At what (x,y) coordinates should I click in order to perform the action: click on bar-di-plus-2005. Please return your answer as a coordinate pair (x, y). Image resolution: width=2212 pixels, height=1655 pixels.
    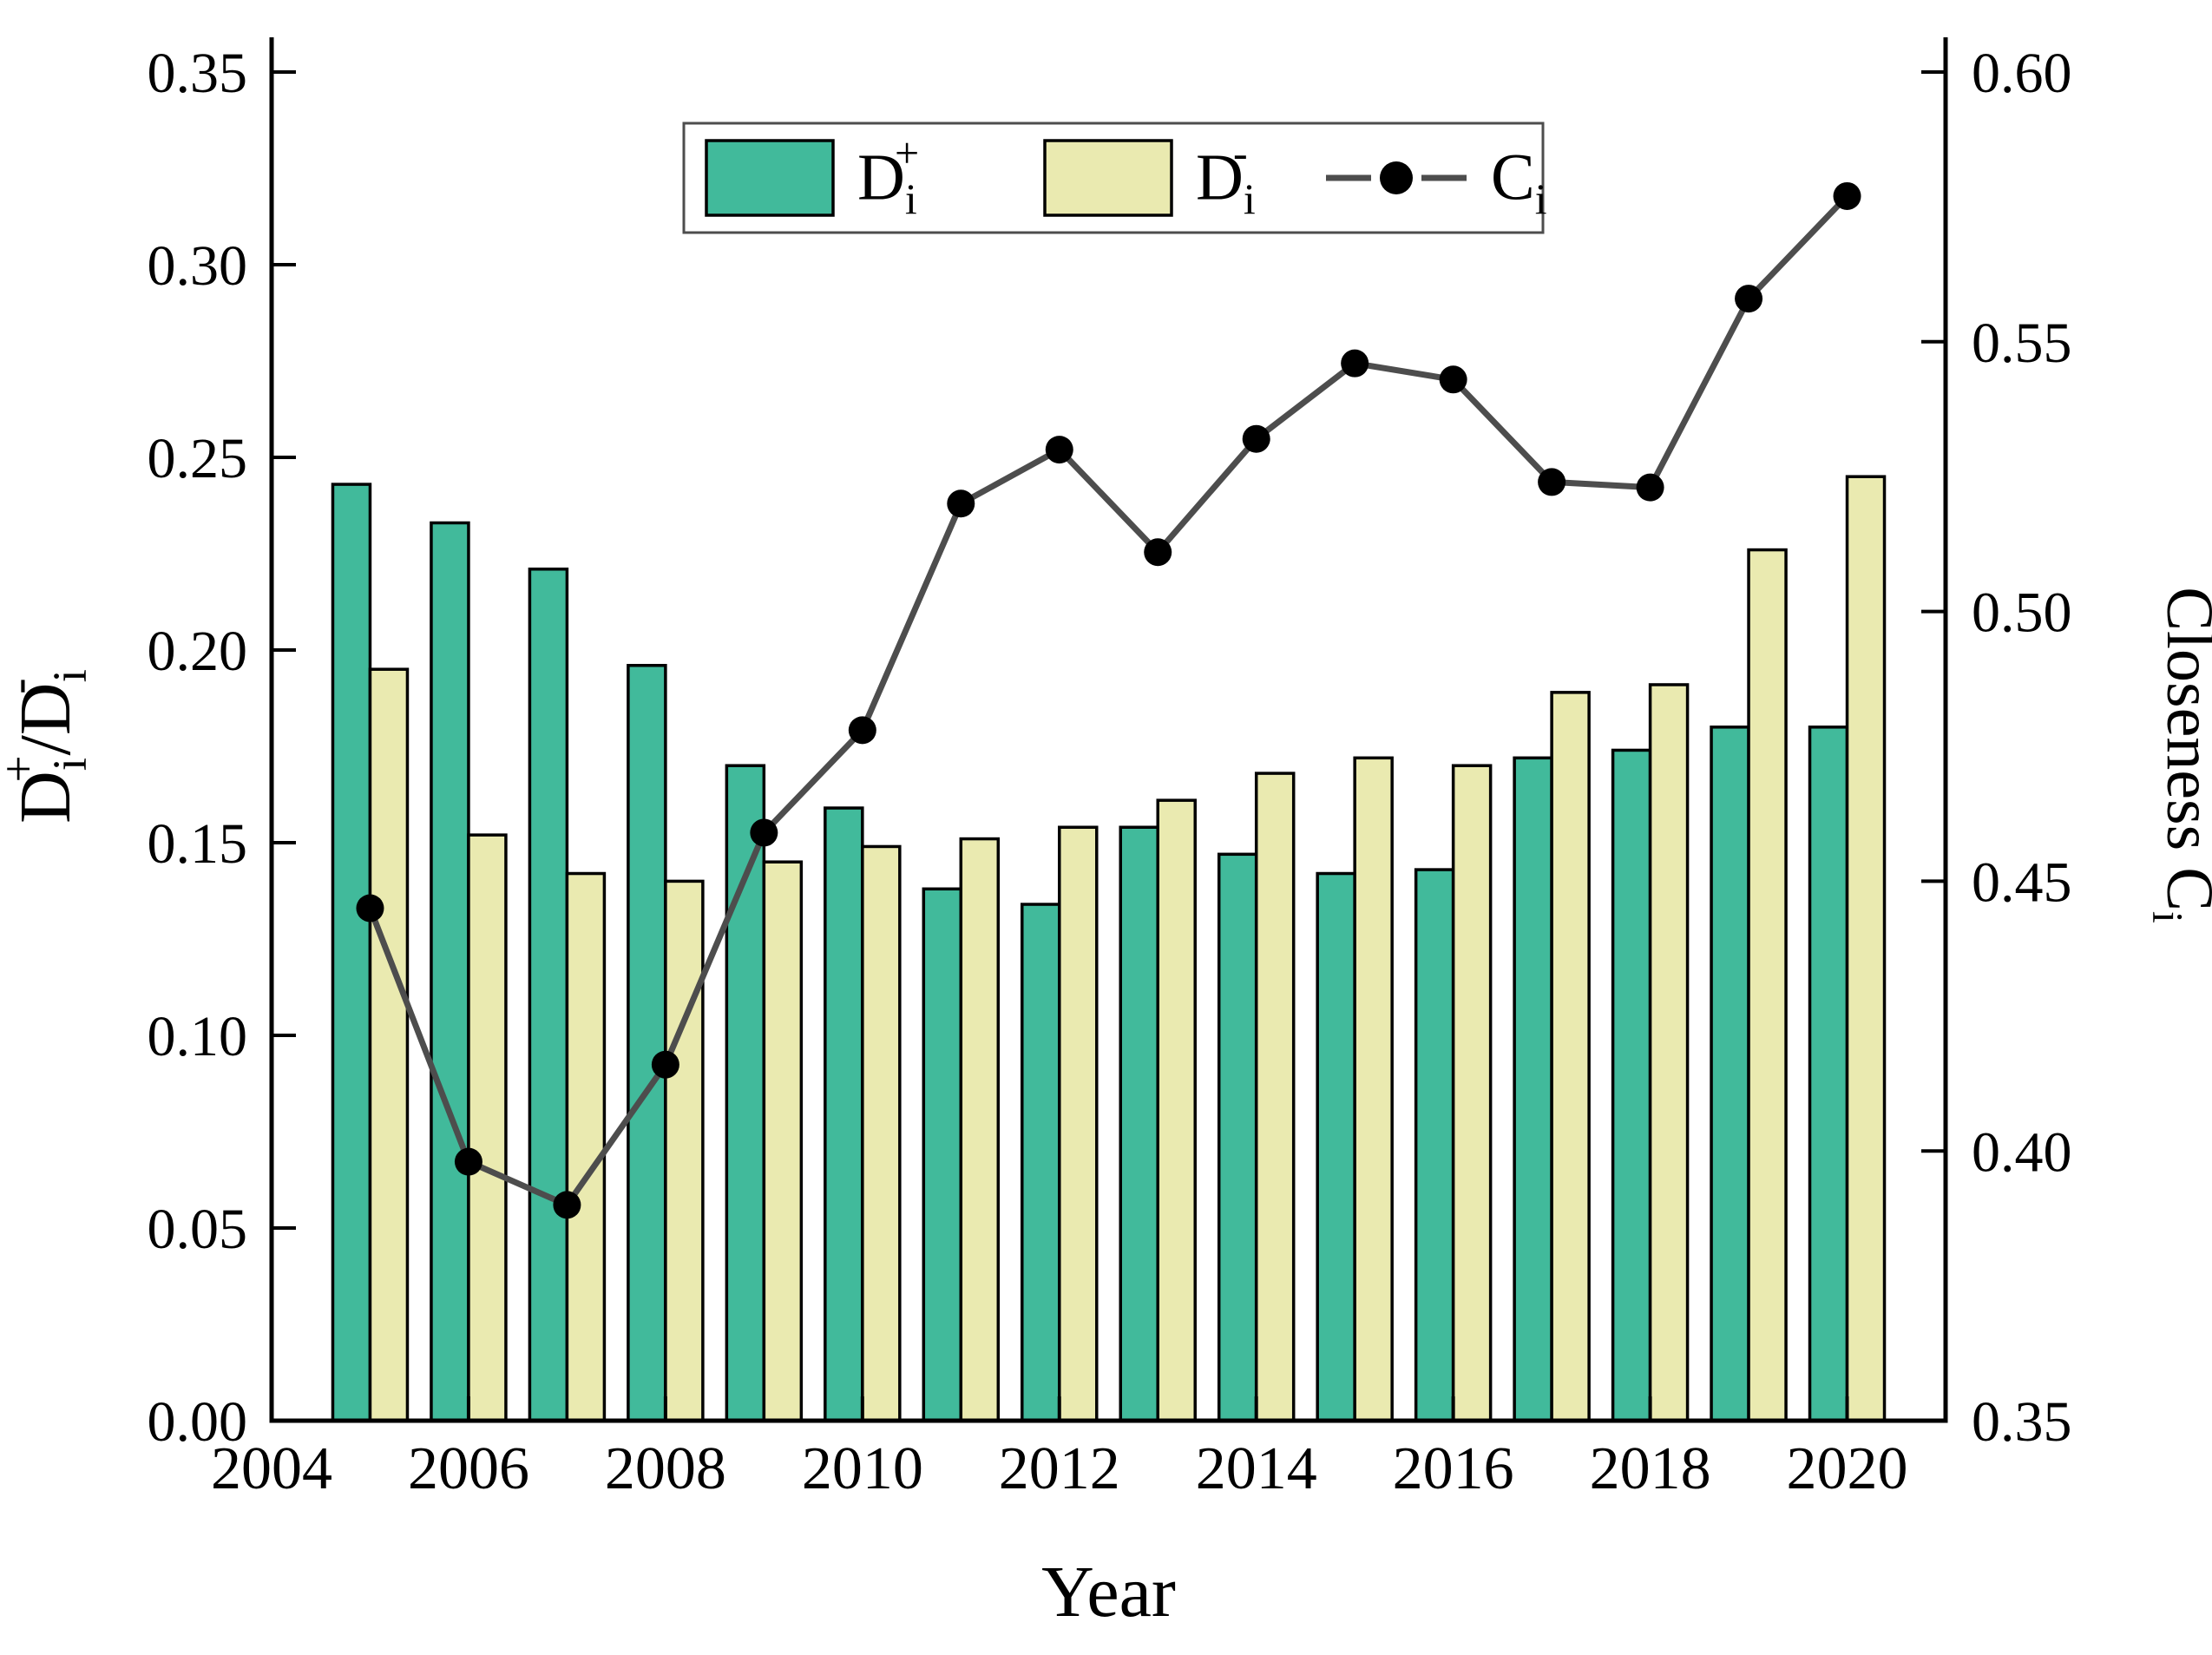
    Looking at the image, I should click on (351, 952).